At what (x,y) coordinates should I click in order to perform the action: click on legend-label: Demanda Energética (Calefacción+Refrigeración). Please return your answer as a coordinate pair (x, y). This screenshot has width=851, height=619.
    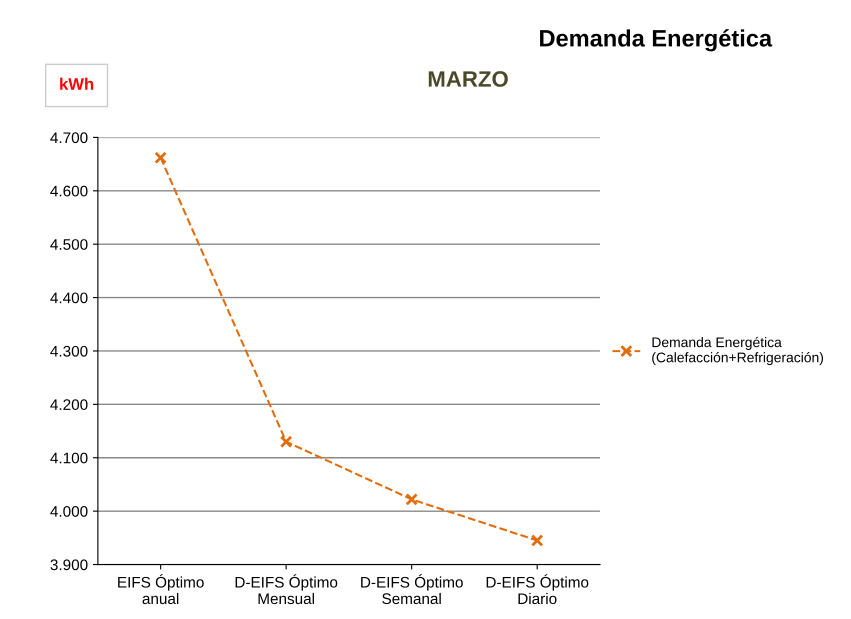
    Looking at the image, I should click on (738, 351).